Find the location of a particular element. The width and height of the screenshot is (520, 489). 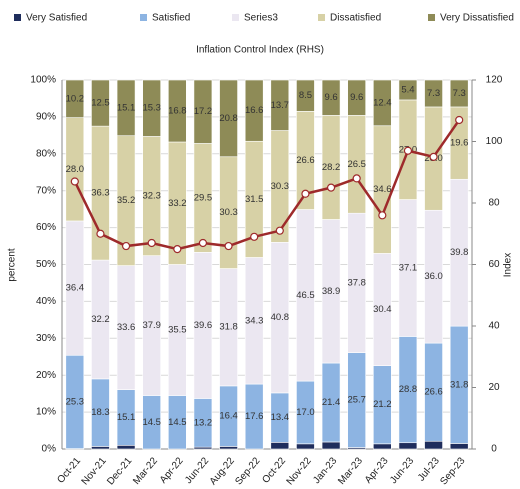

value-label: 40.8 is located at coordinates (280, 317).